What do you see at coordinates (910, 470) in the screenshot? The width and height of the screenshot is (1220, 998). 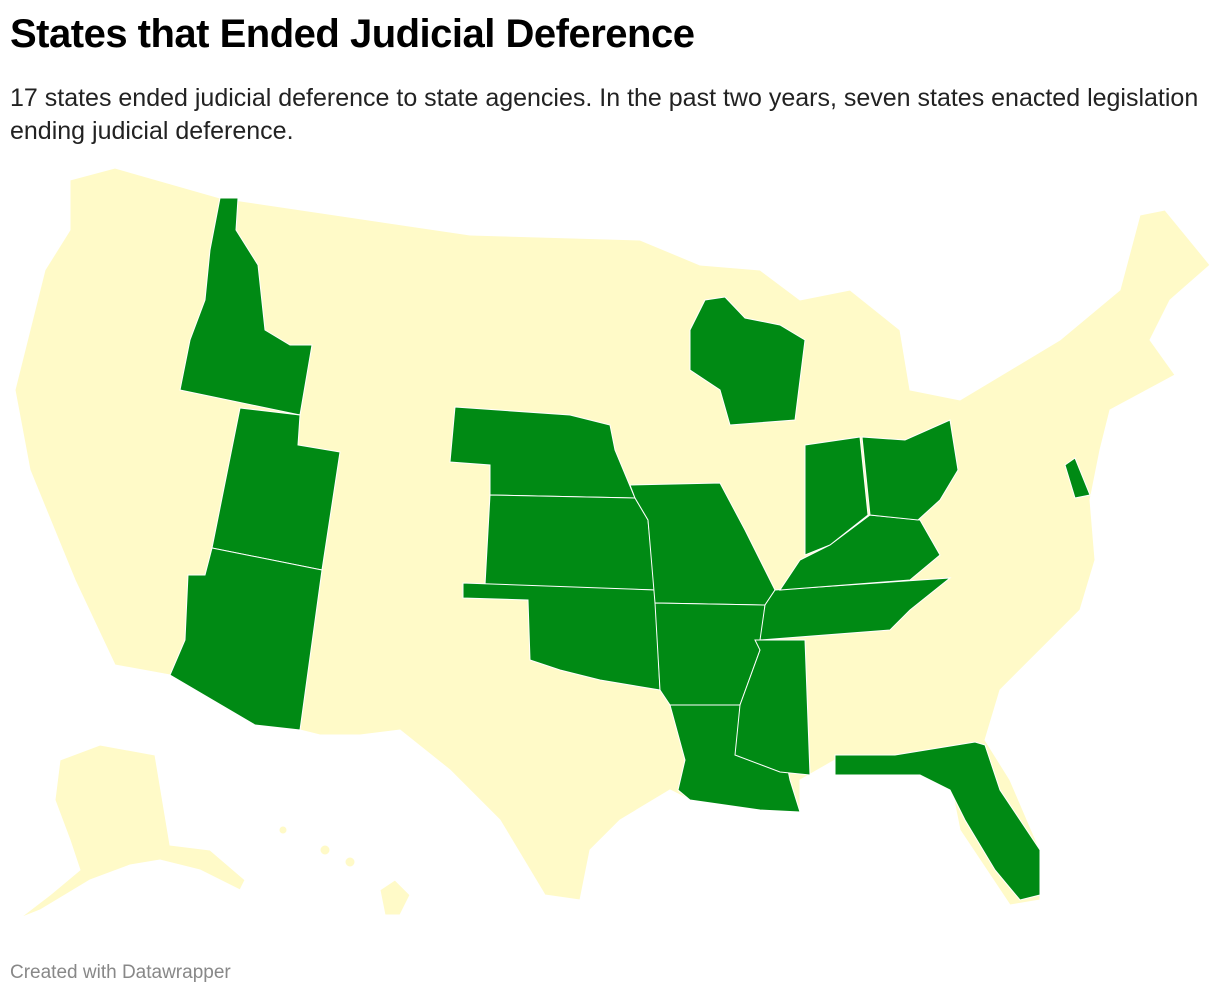 I see `ohio` at bounding box center [910, 470].